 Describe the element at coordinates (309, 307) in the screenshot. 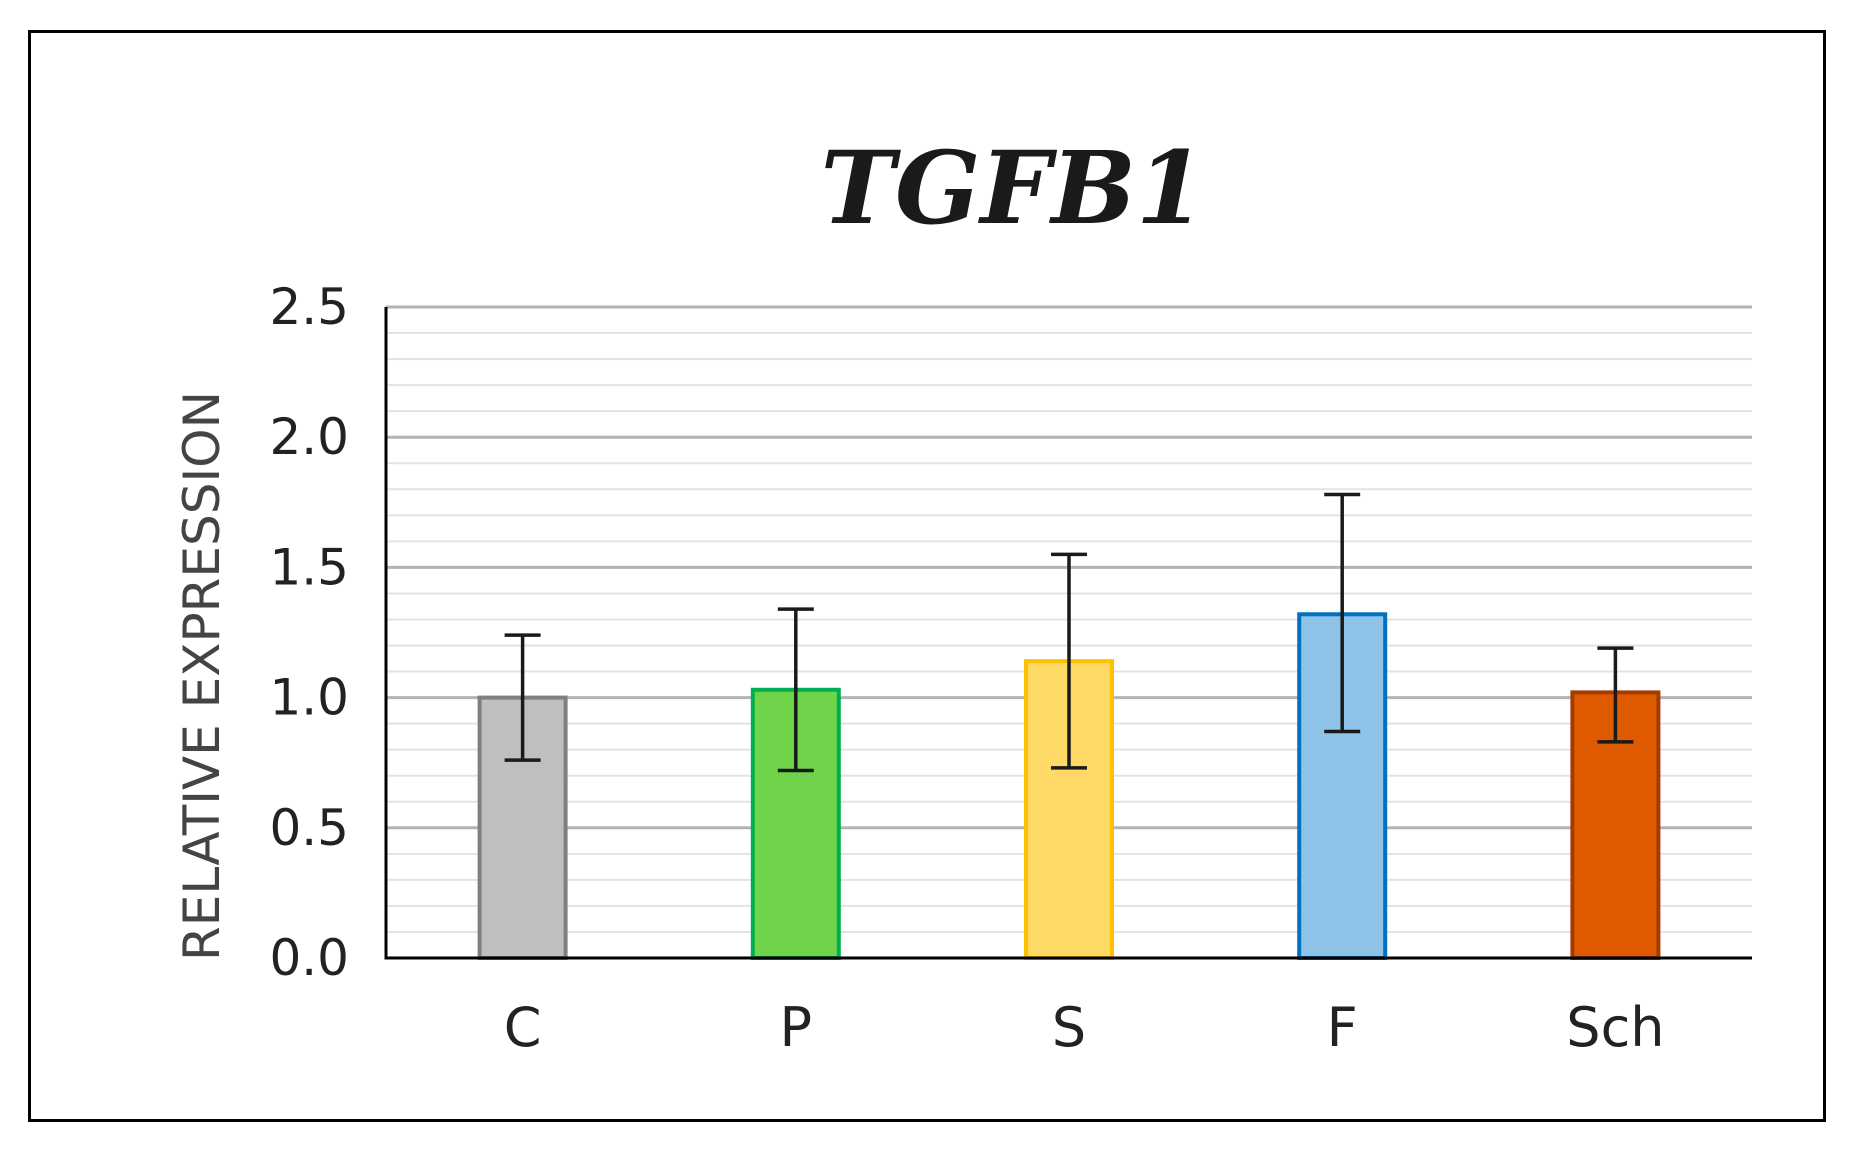

I see `y-tick-label: 2.5` at that location.